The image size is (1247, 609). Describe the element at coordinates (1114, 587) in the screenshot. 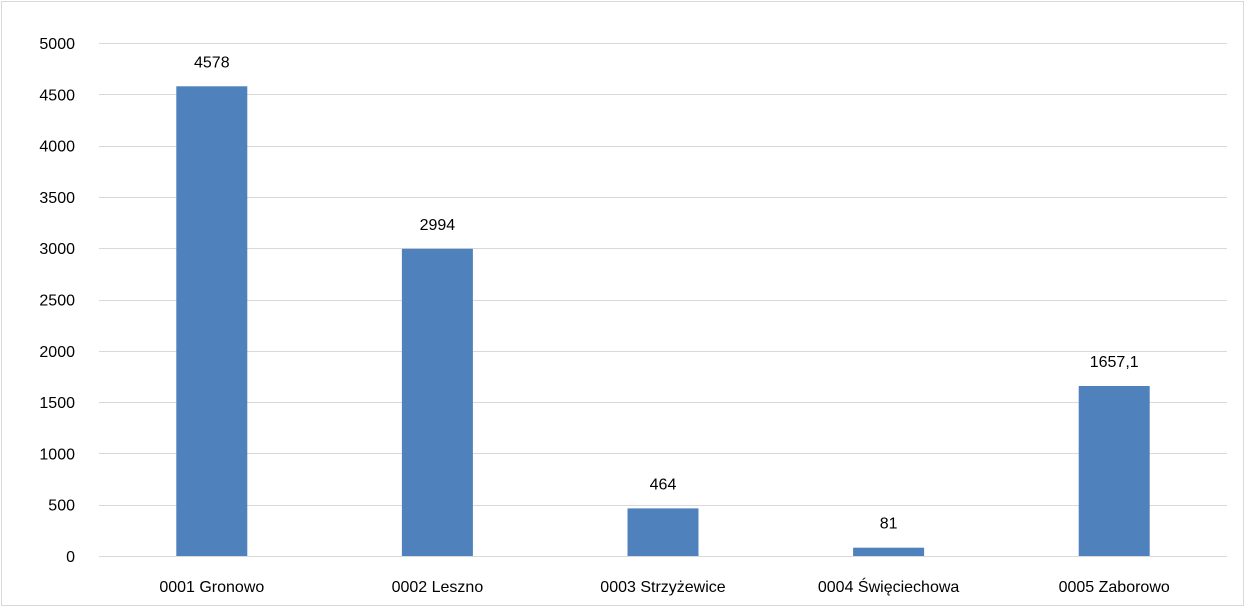

I see `x-tick-label: 0005 Zaborowo` at that location.